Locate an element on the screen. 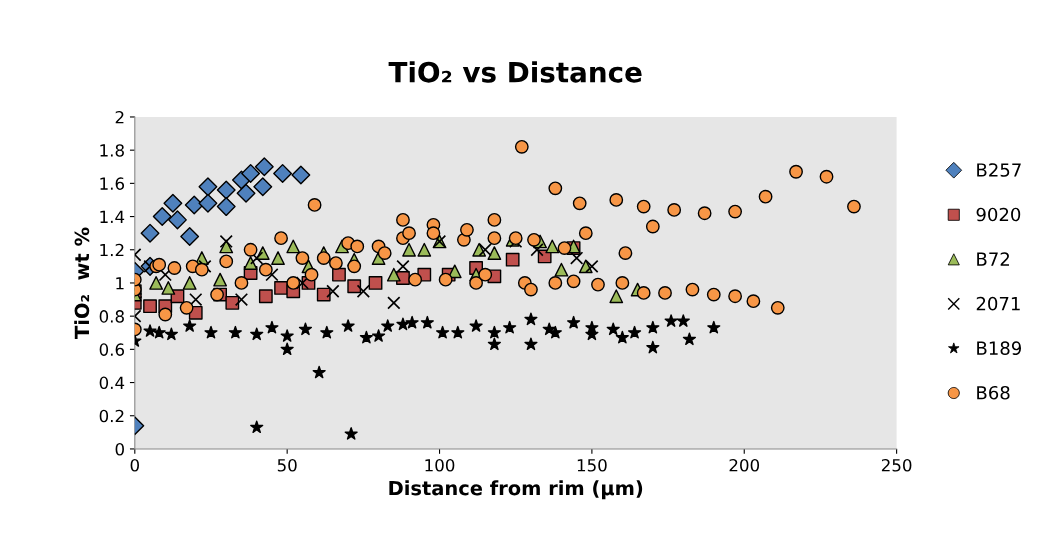 Image resolution: width=1045 pixels, height=557 pixels. legend-label: B189 is located at coordinates (999, 348).